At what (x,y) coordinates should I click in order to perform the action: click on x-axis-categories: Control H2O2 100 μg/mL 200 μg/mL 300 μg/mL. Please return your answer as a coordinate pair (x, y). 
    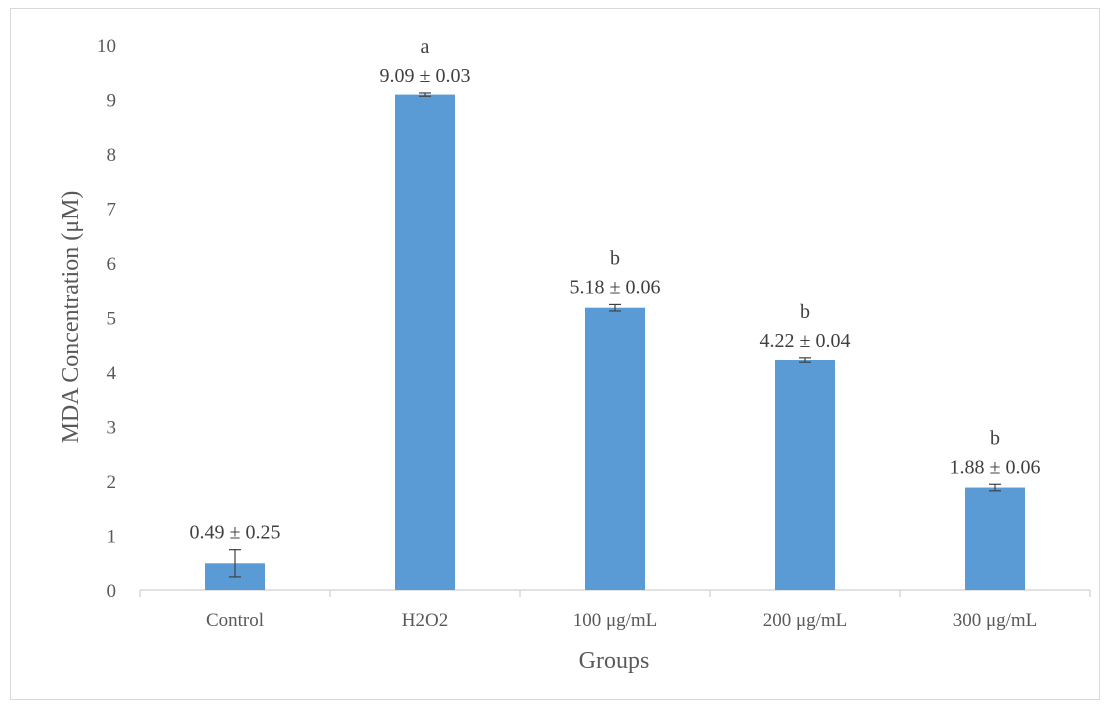
    Looking at the image, I should click on (621, 620).